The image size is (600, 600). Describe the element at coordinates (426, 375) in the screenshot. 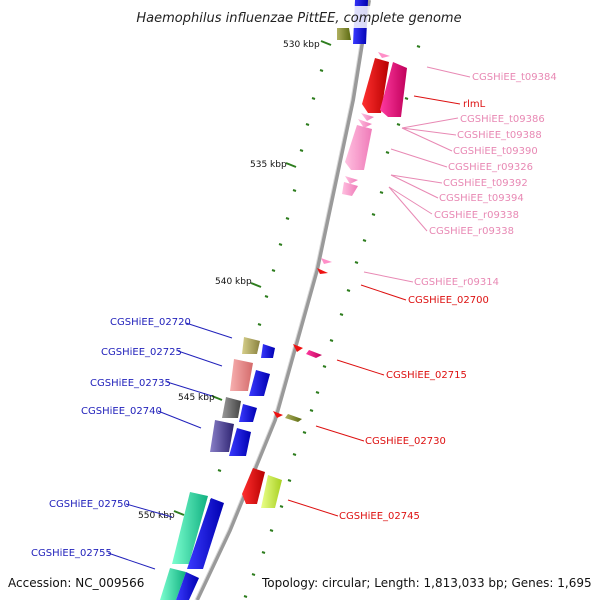

I see `label-02715: CGSHiEE_02715` at that location.